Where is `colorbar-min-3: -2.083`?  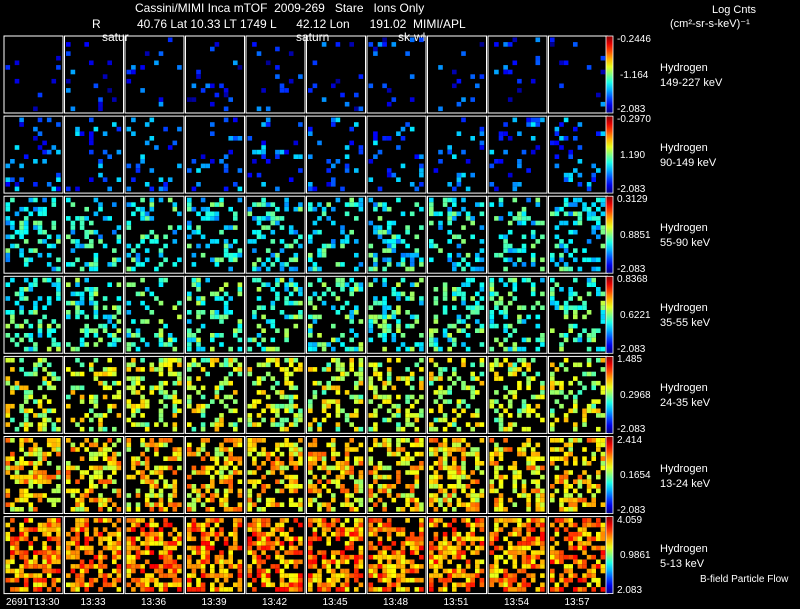 colorbar-min-3: -2.083 is located at coordinates (631, 350).